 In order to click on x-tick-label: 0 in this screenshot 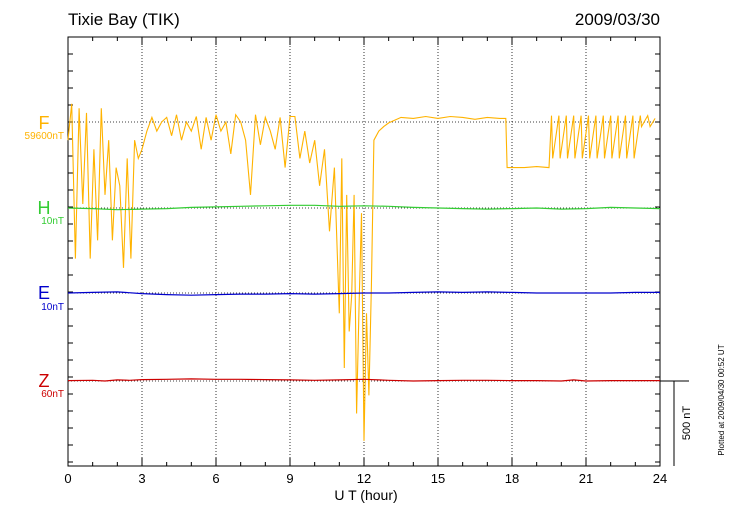, I will do `click(67, 478)`.